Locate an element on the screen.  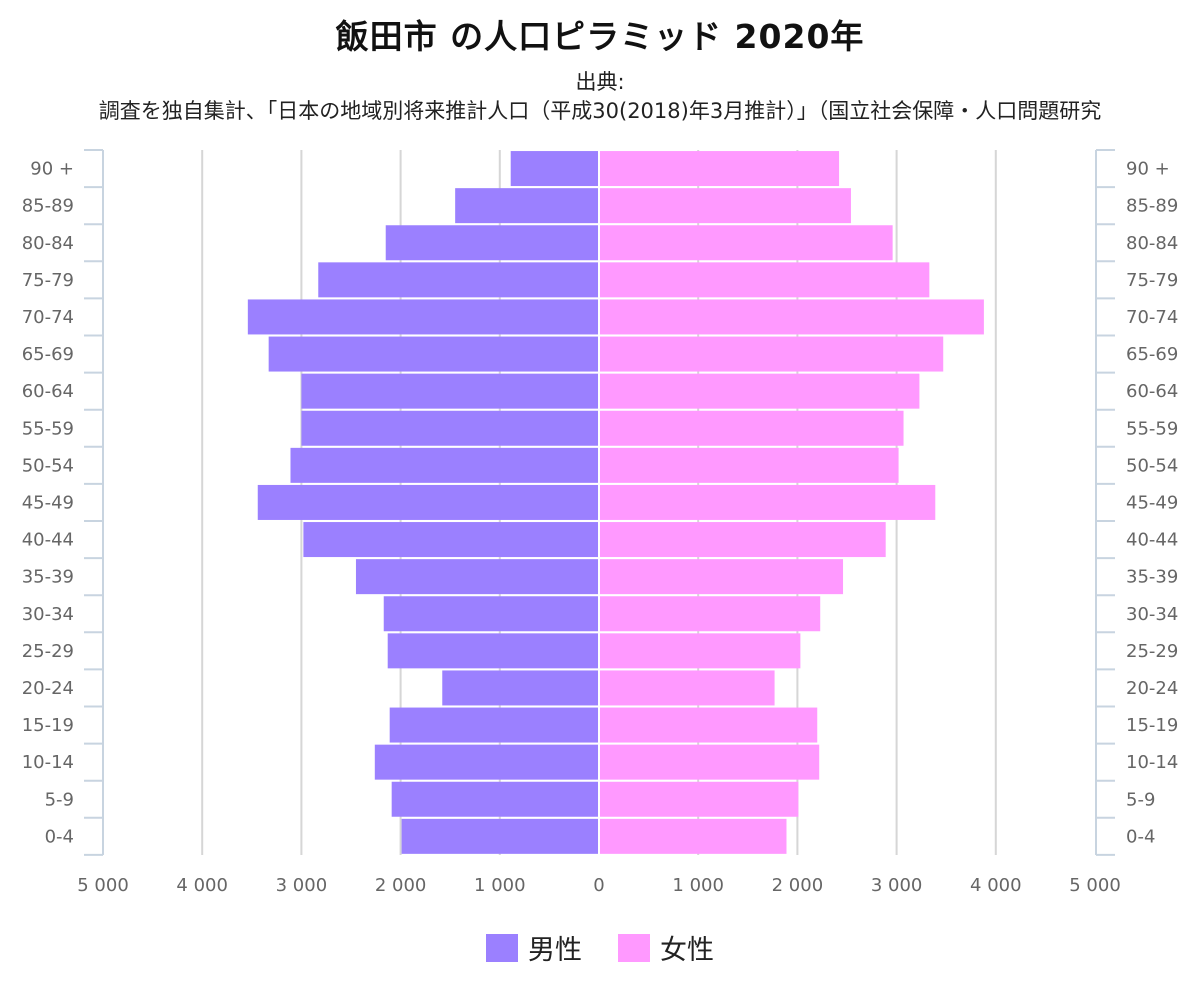
category-label-left: 15-19 is located at coordinates (48, 725).